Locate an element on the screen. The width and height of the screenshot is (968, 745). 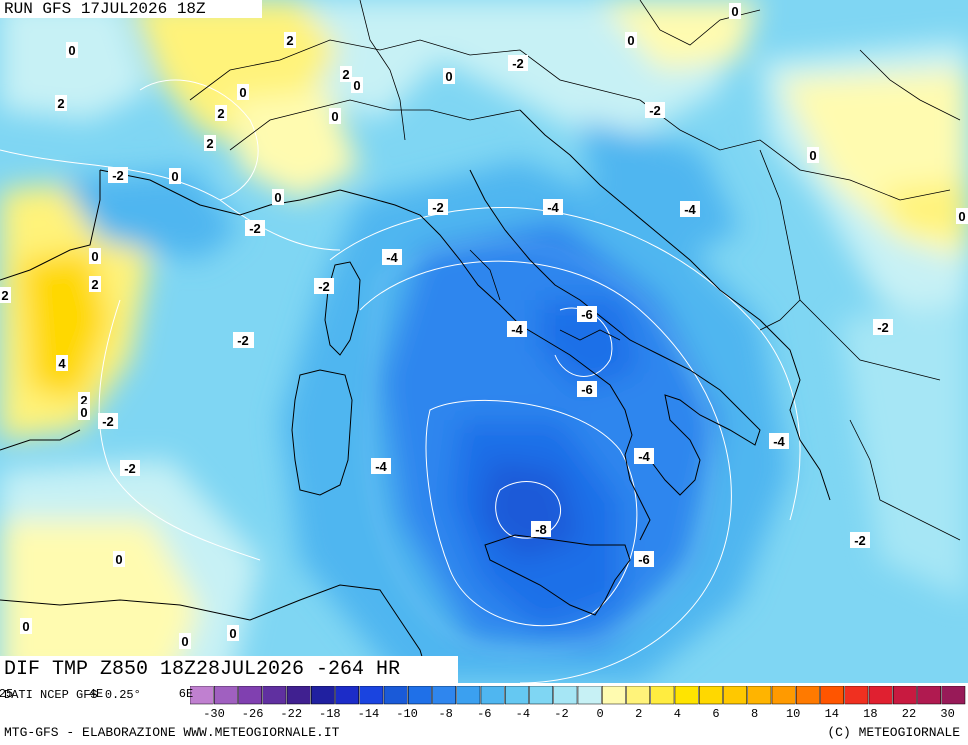
color-scale-tick: 22 is located at coordinates (909, 714).